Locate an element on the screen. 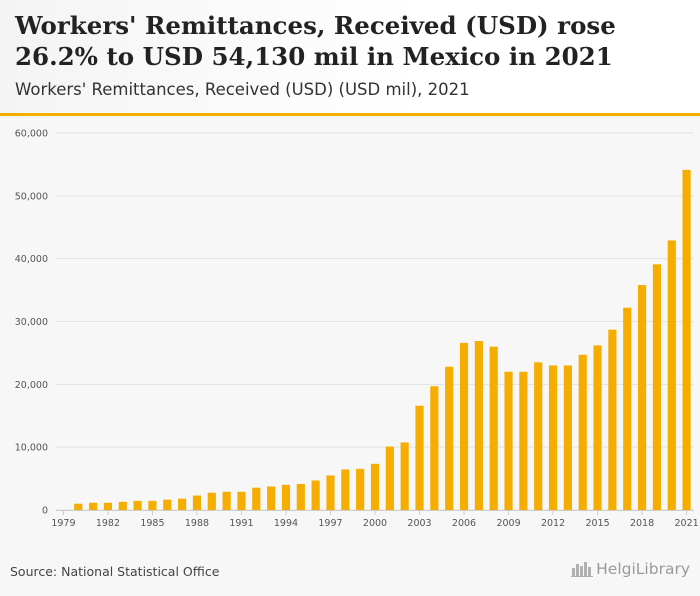 The image size is (700, 596). brand-name: HelgiLibrary is located at coordinates (643, 569).